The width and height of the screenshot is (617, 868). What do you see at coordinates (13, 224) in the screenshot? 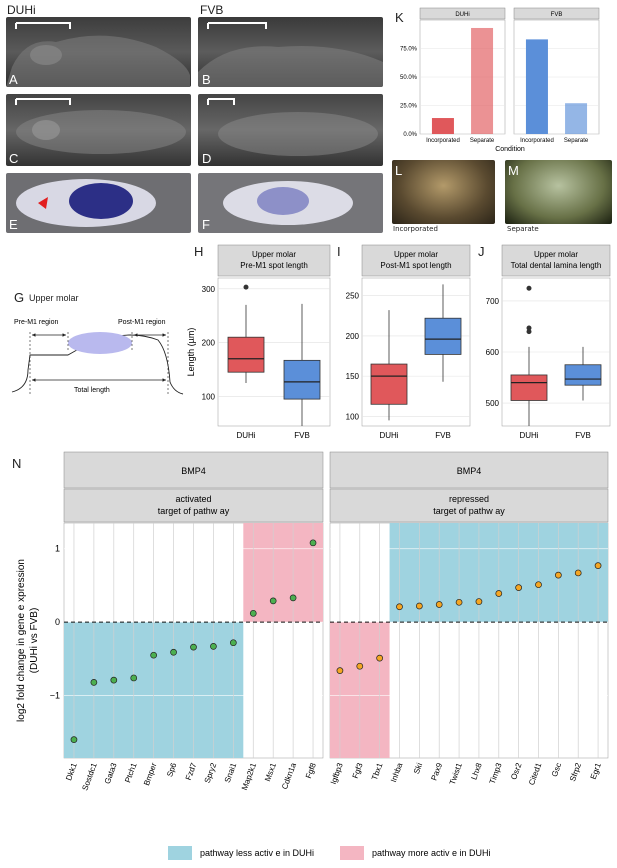
I see `panel-letter-e: E` at bounding box center [13, 224].